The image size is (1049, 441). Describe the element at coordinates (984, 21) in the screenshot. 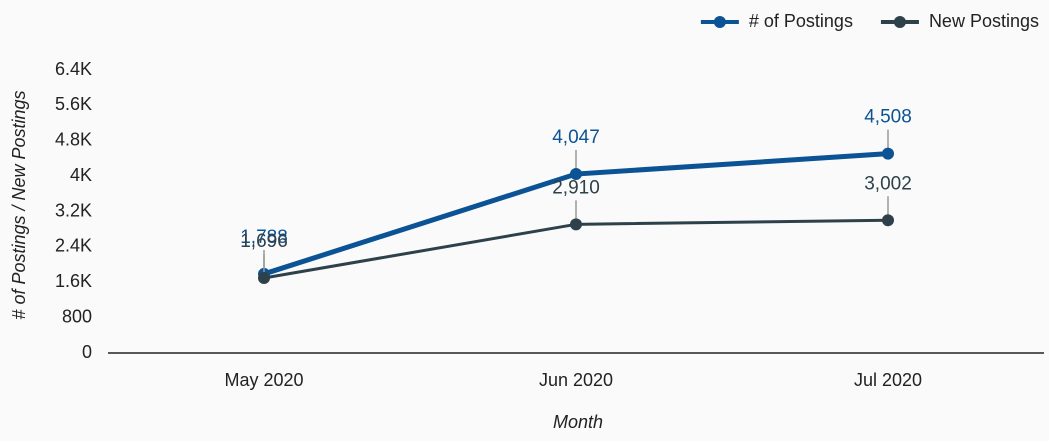

I see `legend-label: New Postings` at that location.